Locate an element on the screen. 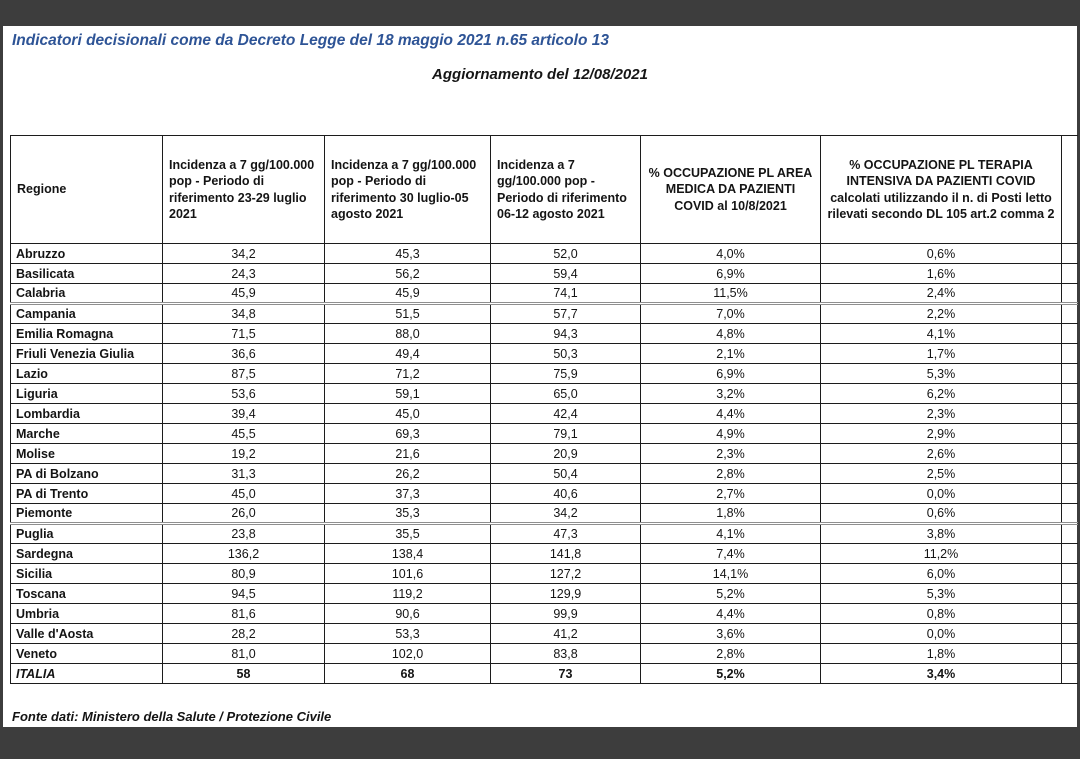 This screenshot has width=1080, height=759. value-cell: 51,5 is located at coordinates (407, 313).